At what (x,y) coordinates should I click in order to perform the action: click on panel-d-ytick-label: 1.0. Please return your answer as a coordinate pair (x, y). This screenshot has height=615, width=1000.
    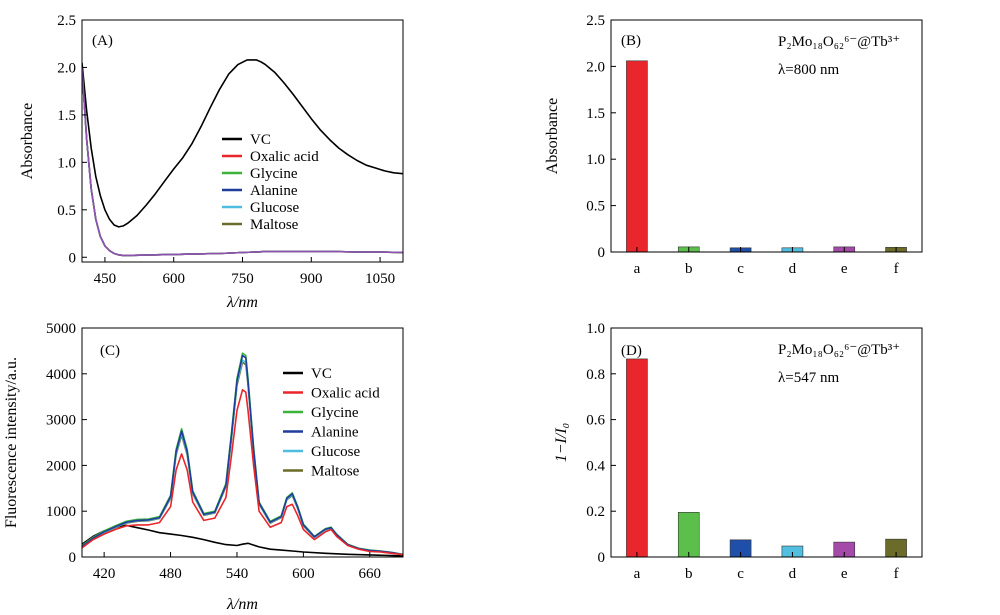
    Looking at the image, I should click on (595, 329).